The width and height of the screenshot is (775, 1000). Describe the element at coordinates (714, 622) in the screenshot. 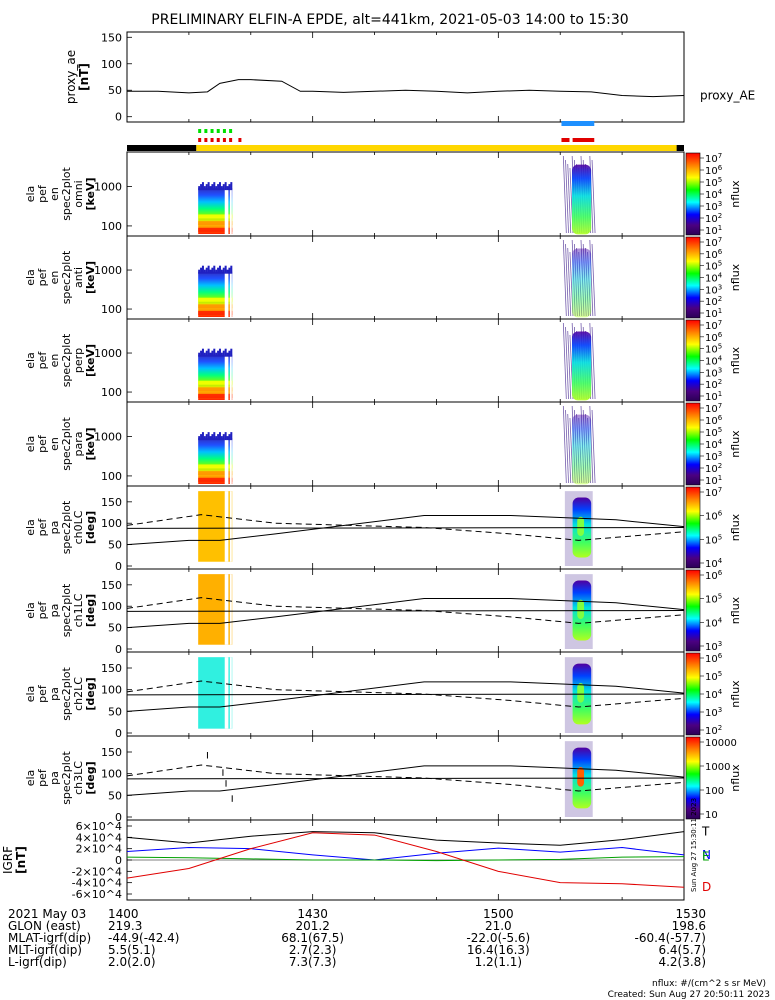

I see `colorbar-label-ch1LC: 10⁴` at that location.